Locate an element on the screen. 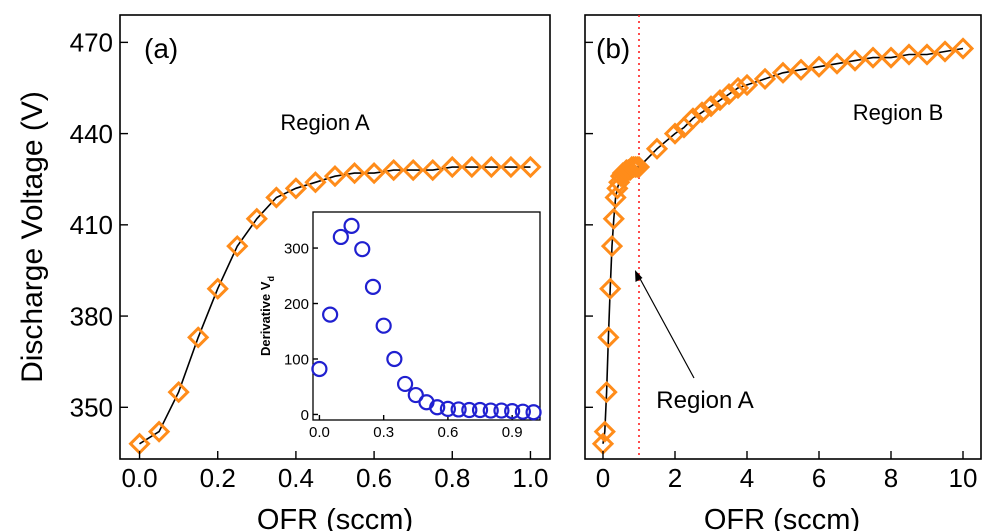  region-a-arrow-head is located at coordinates (639, 276).